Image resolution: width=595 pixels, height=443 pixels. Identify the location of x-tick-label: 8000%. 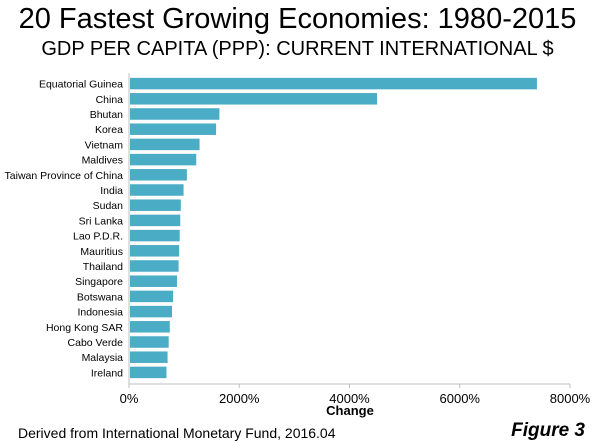
(570, 398).